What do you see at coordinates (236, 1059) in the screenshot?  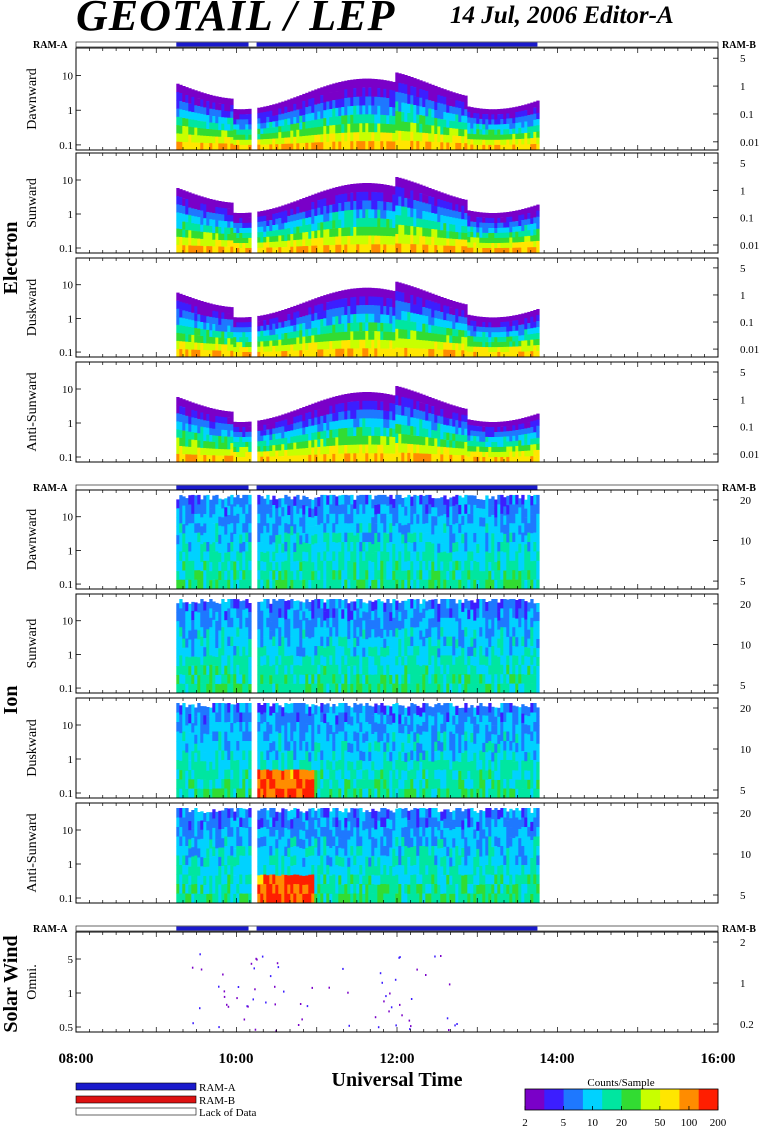 I see `x-tick-label: 10:00` at bounding box center [236, 1059].